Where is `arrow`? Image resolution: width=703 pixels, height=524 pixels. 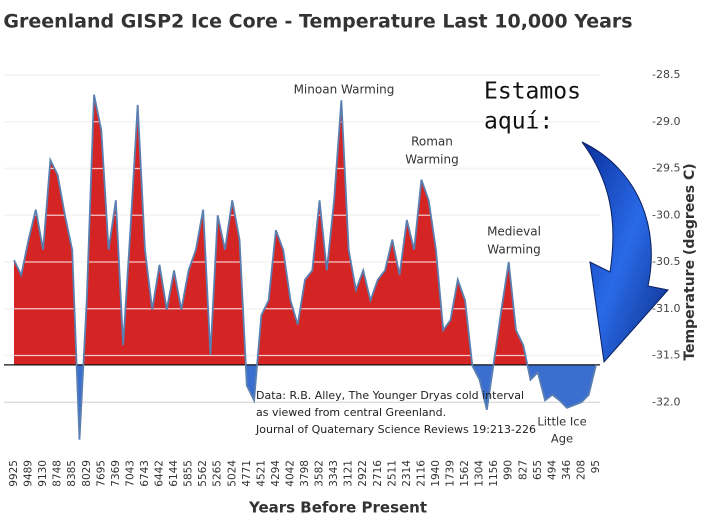 arrow is located at coordinates (625, 252).